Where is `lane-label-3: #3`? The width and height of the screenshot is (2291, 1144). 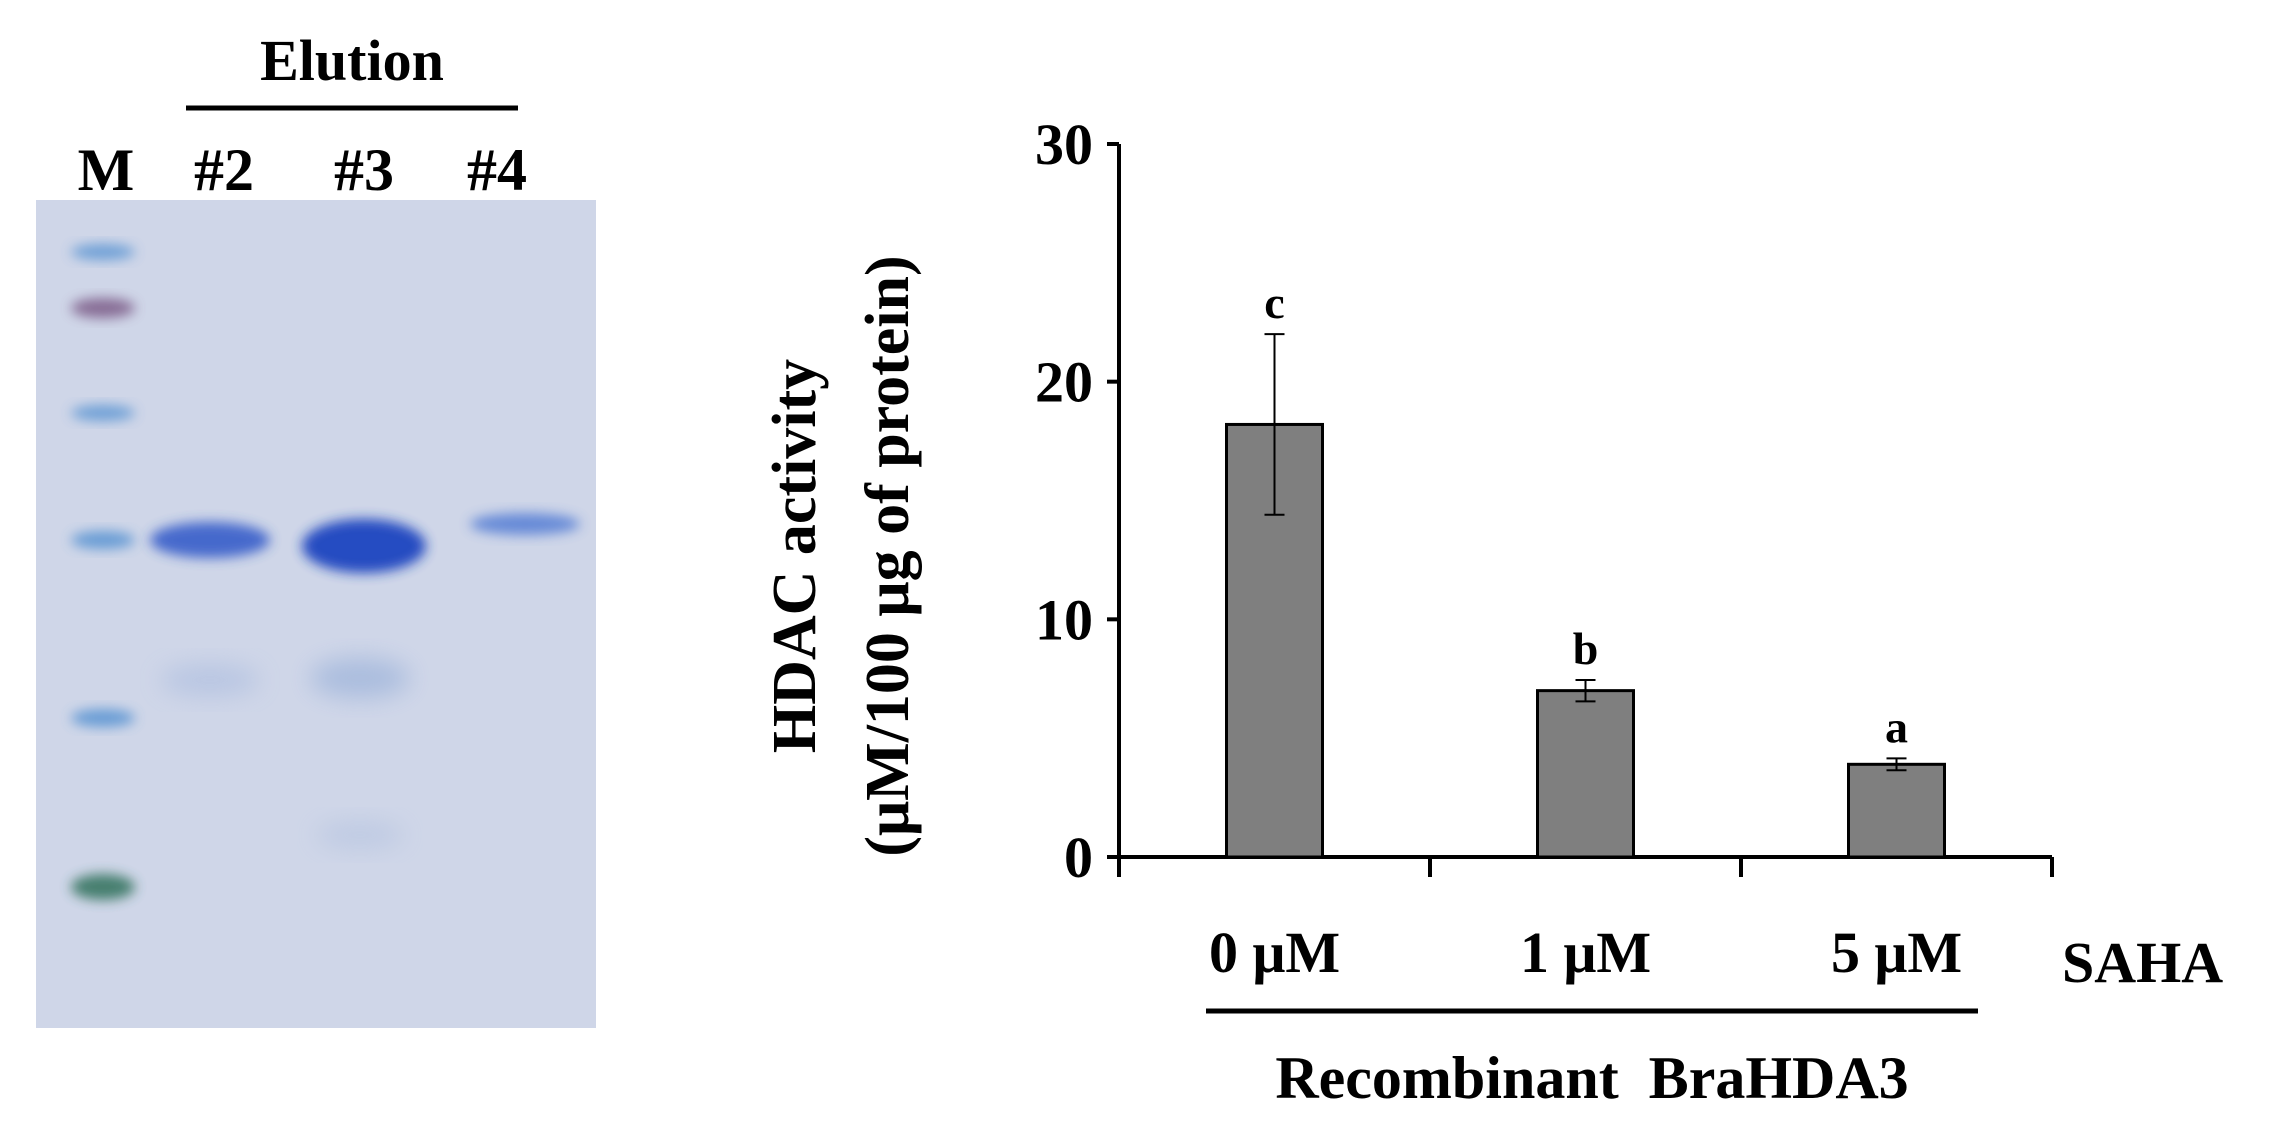 lane-label-3: #3 is located at coordinates (364, 170).